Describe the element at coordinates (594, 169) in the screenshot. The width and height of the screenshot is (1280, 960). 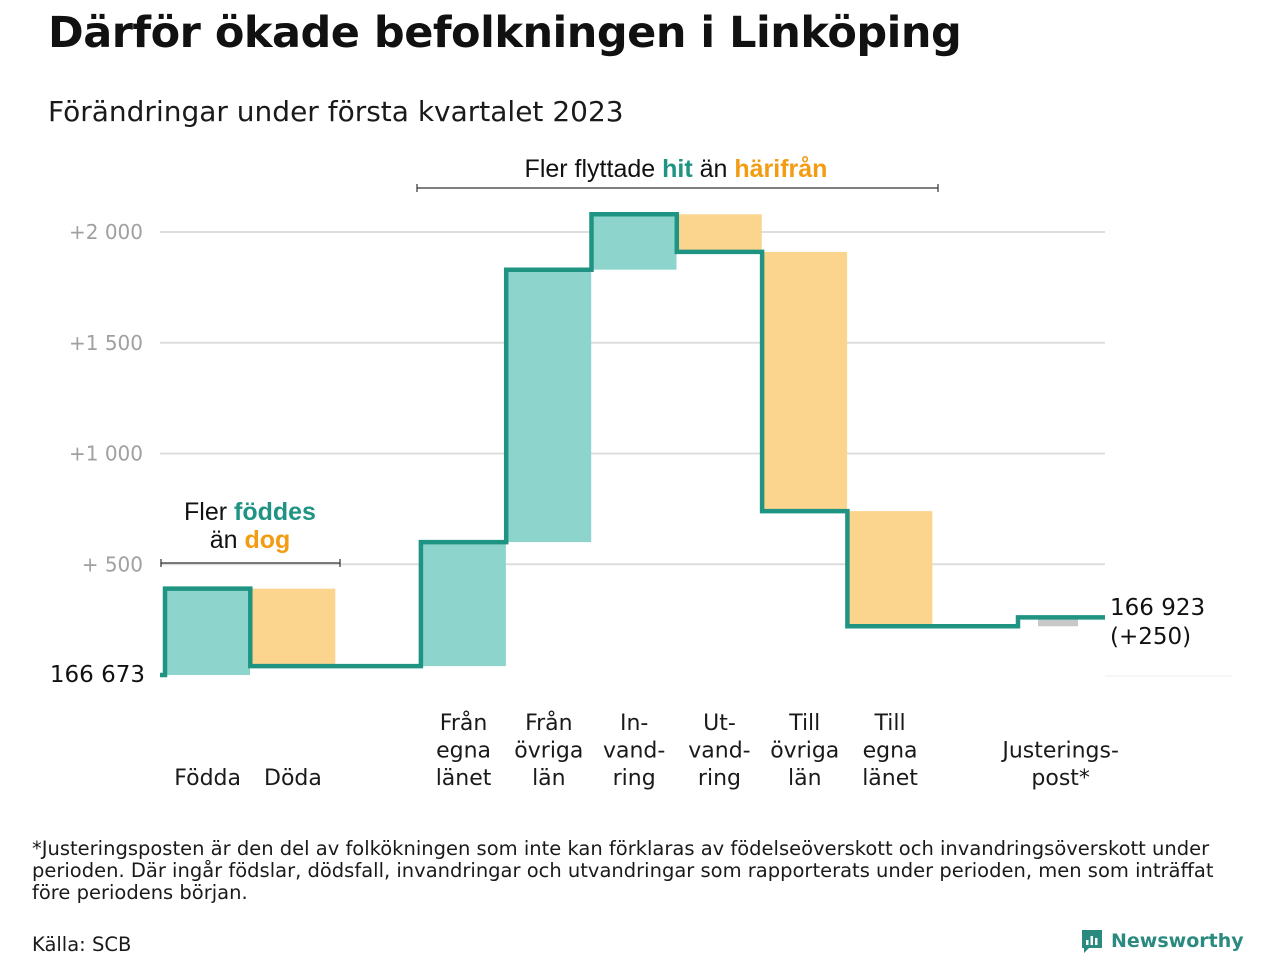
I see `migration-text: Fler flyttade` at that location.